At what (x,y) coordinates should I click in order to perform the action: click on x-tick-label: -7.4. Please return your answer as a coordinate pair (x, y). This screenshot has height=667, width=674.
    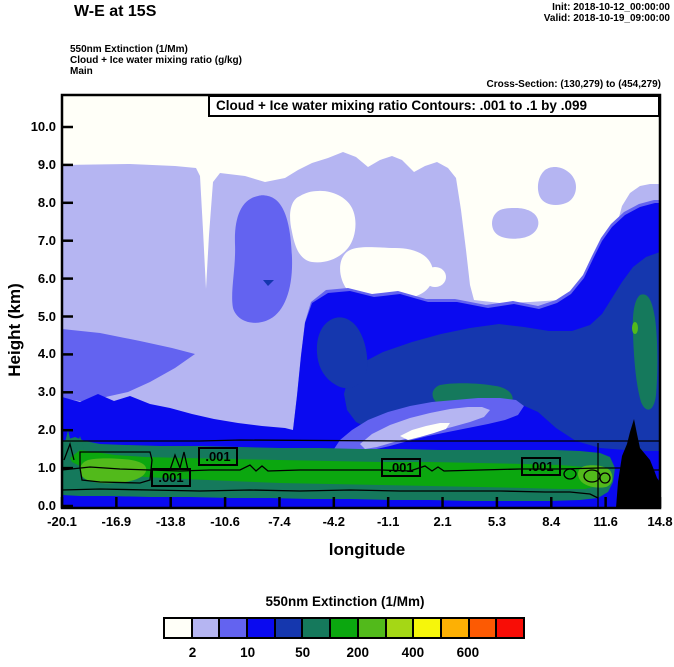
    Looking at the image, I should click on (279, 521).